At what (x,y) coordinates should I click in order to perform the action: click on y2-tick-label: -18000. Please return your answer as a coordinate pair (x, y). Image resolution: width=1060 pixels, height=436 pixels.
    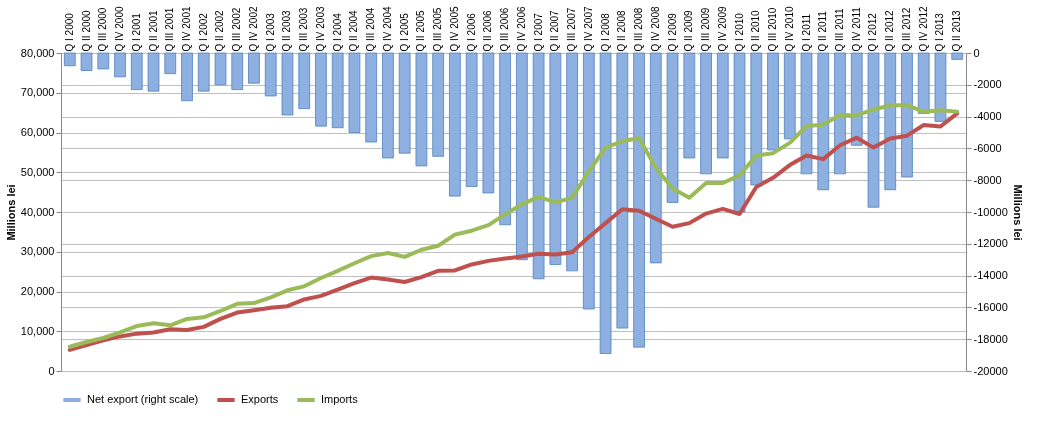
    Looking at the image, I should click on (990, 338).